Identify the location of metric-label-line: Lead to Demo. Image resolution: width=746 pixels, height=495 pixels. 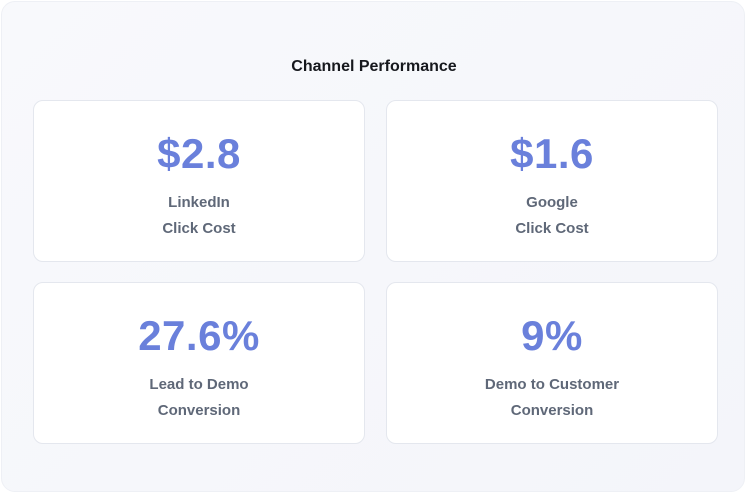
(199, 384).